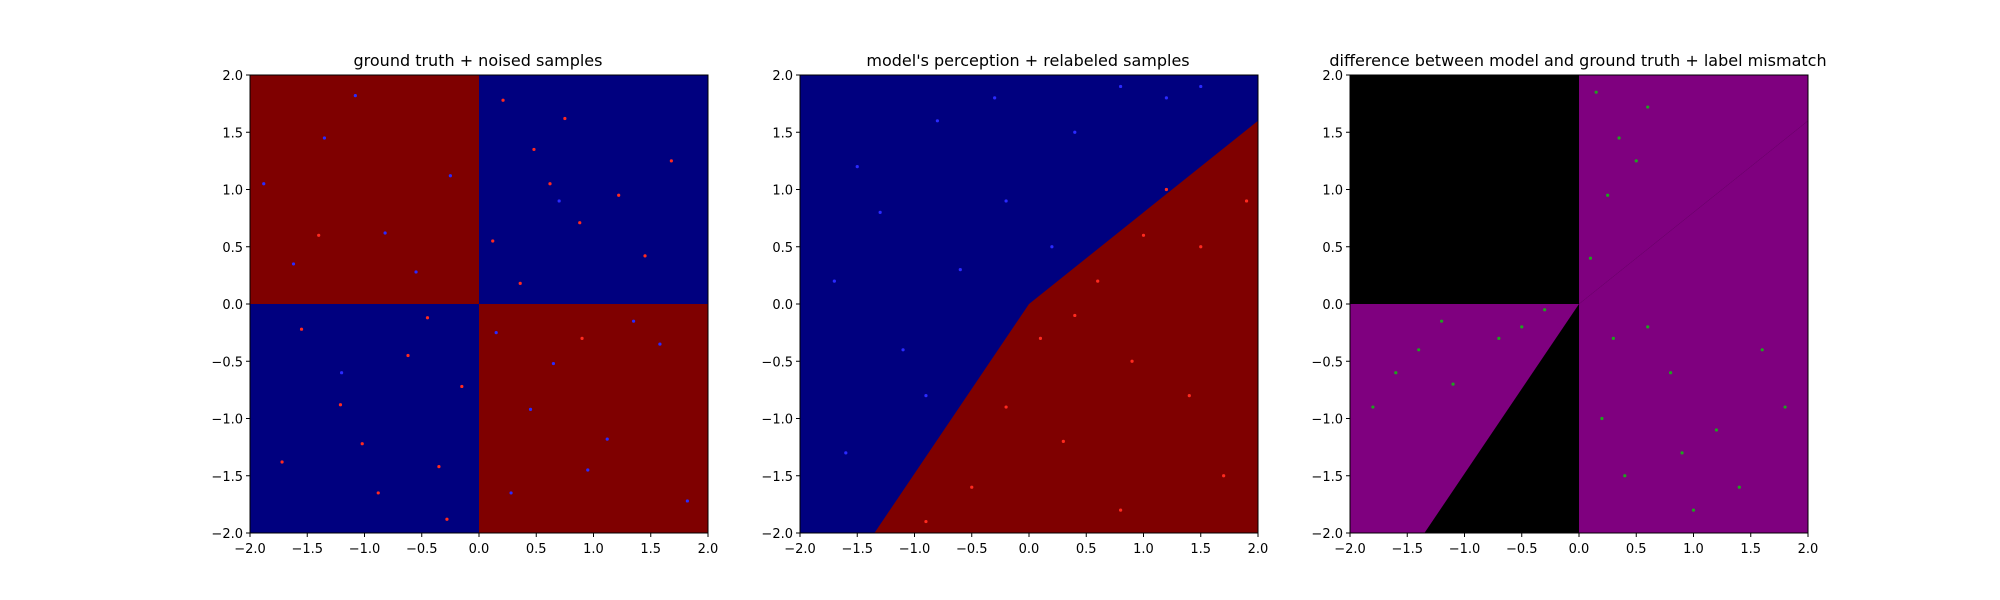 This screenshot has height=600, width=2000. What do you see at coordinates (478, 60) in the screenshot?
I see `chart-title: ground truth + noised samples` at bounding box center [478, 60].